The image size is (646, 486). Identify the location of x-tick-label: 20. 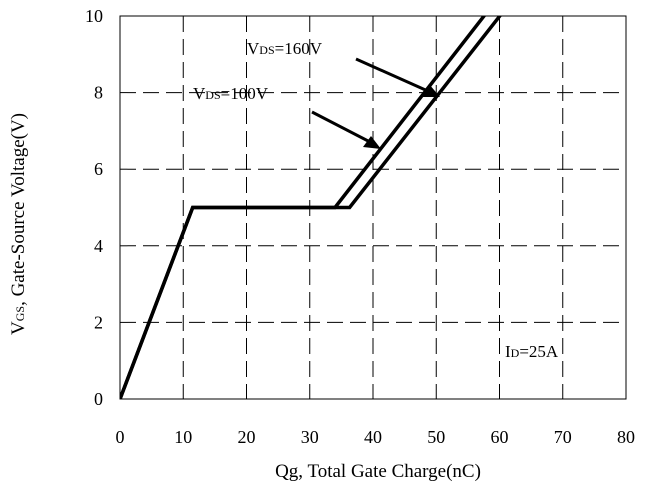
(247, 437).